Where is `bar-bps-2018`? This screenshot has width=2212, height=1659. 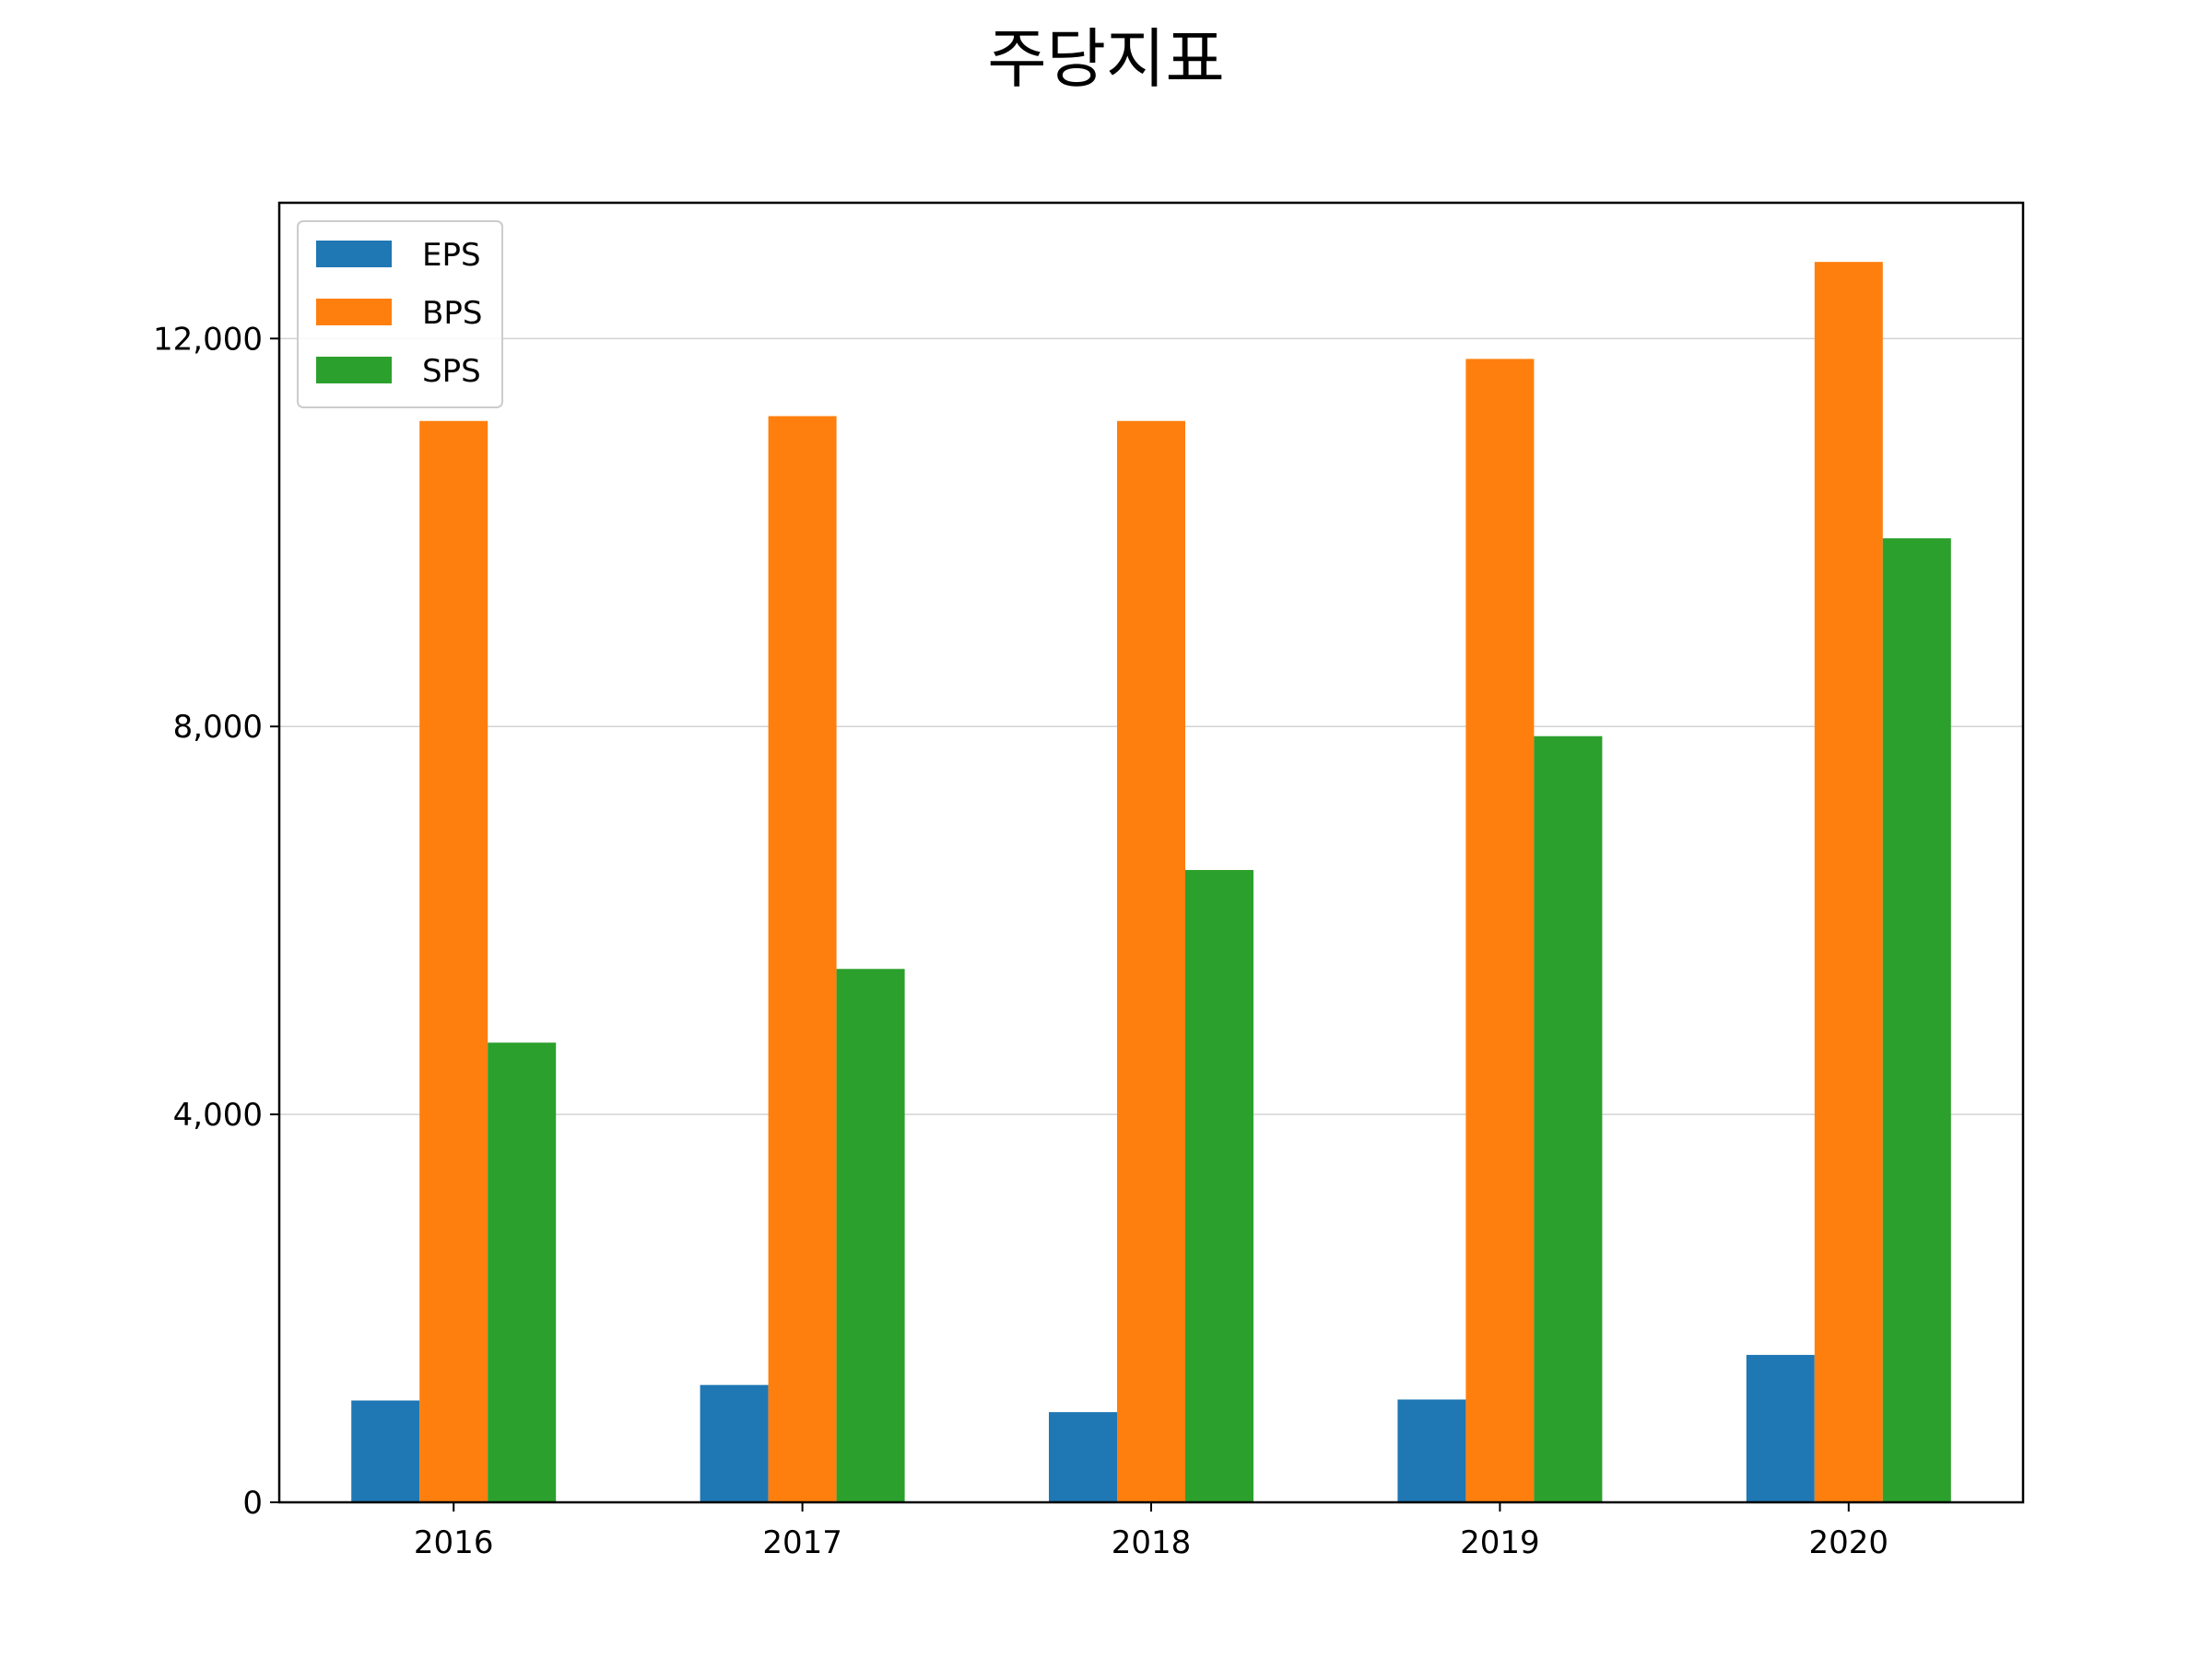 bar-bps-2018 is located at coordinates (1151, 961).